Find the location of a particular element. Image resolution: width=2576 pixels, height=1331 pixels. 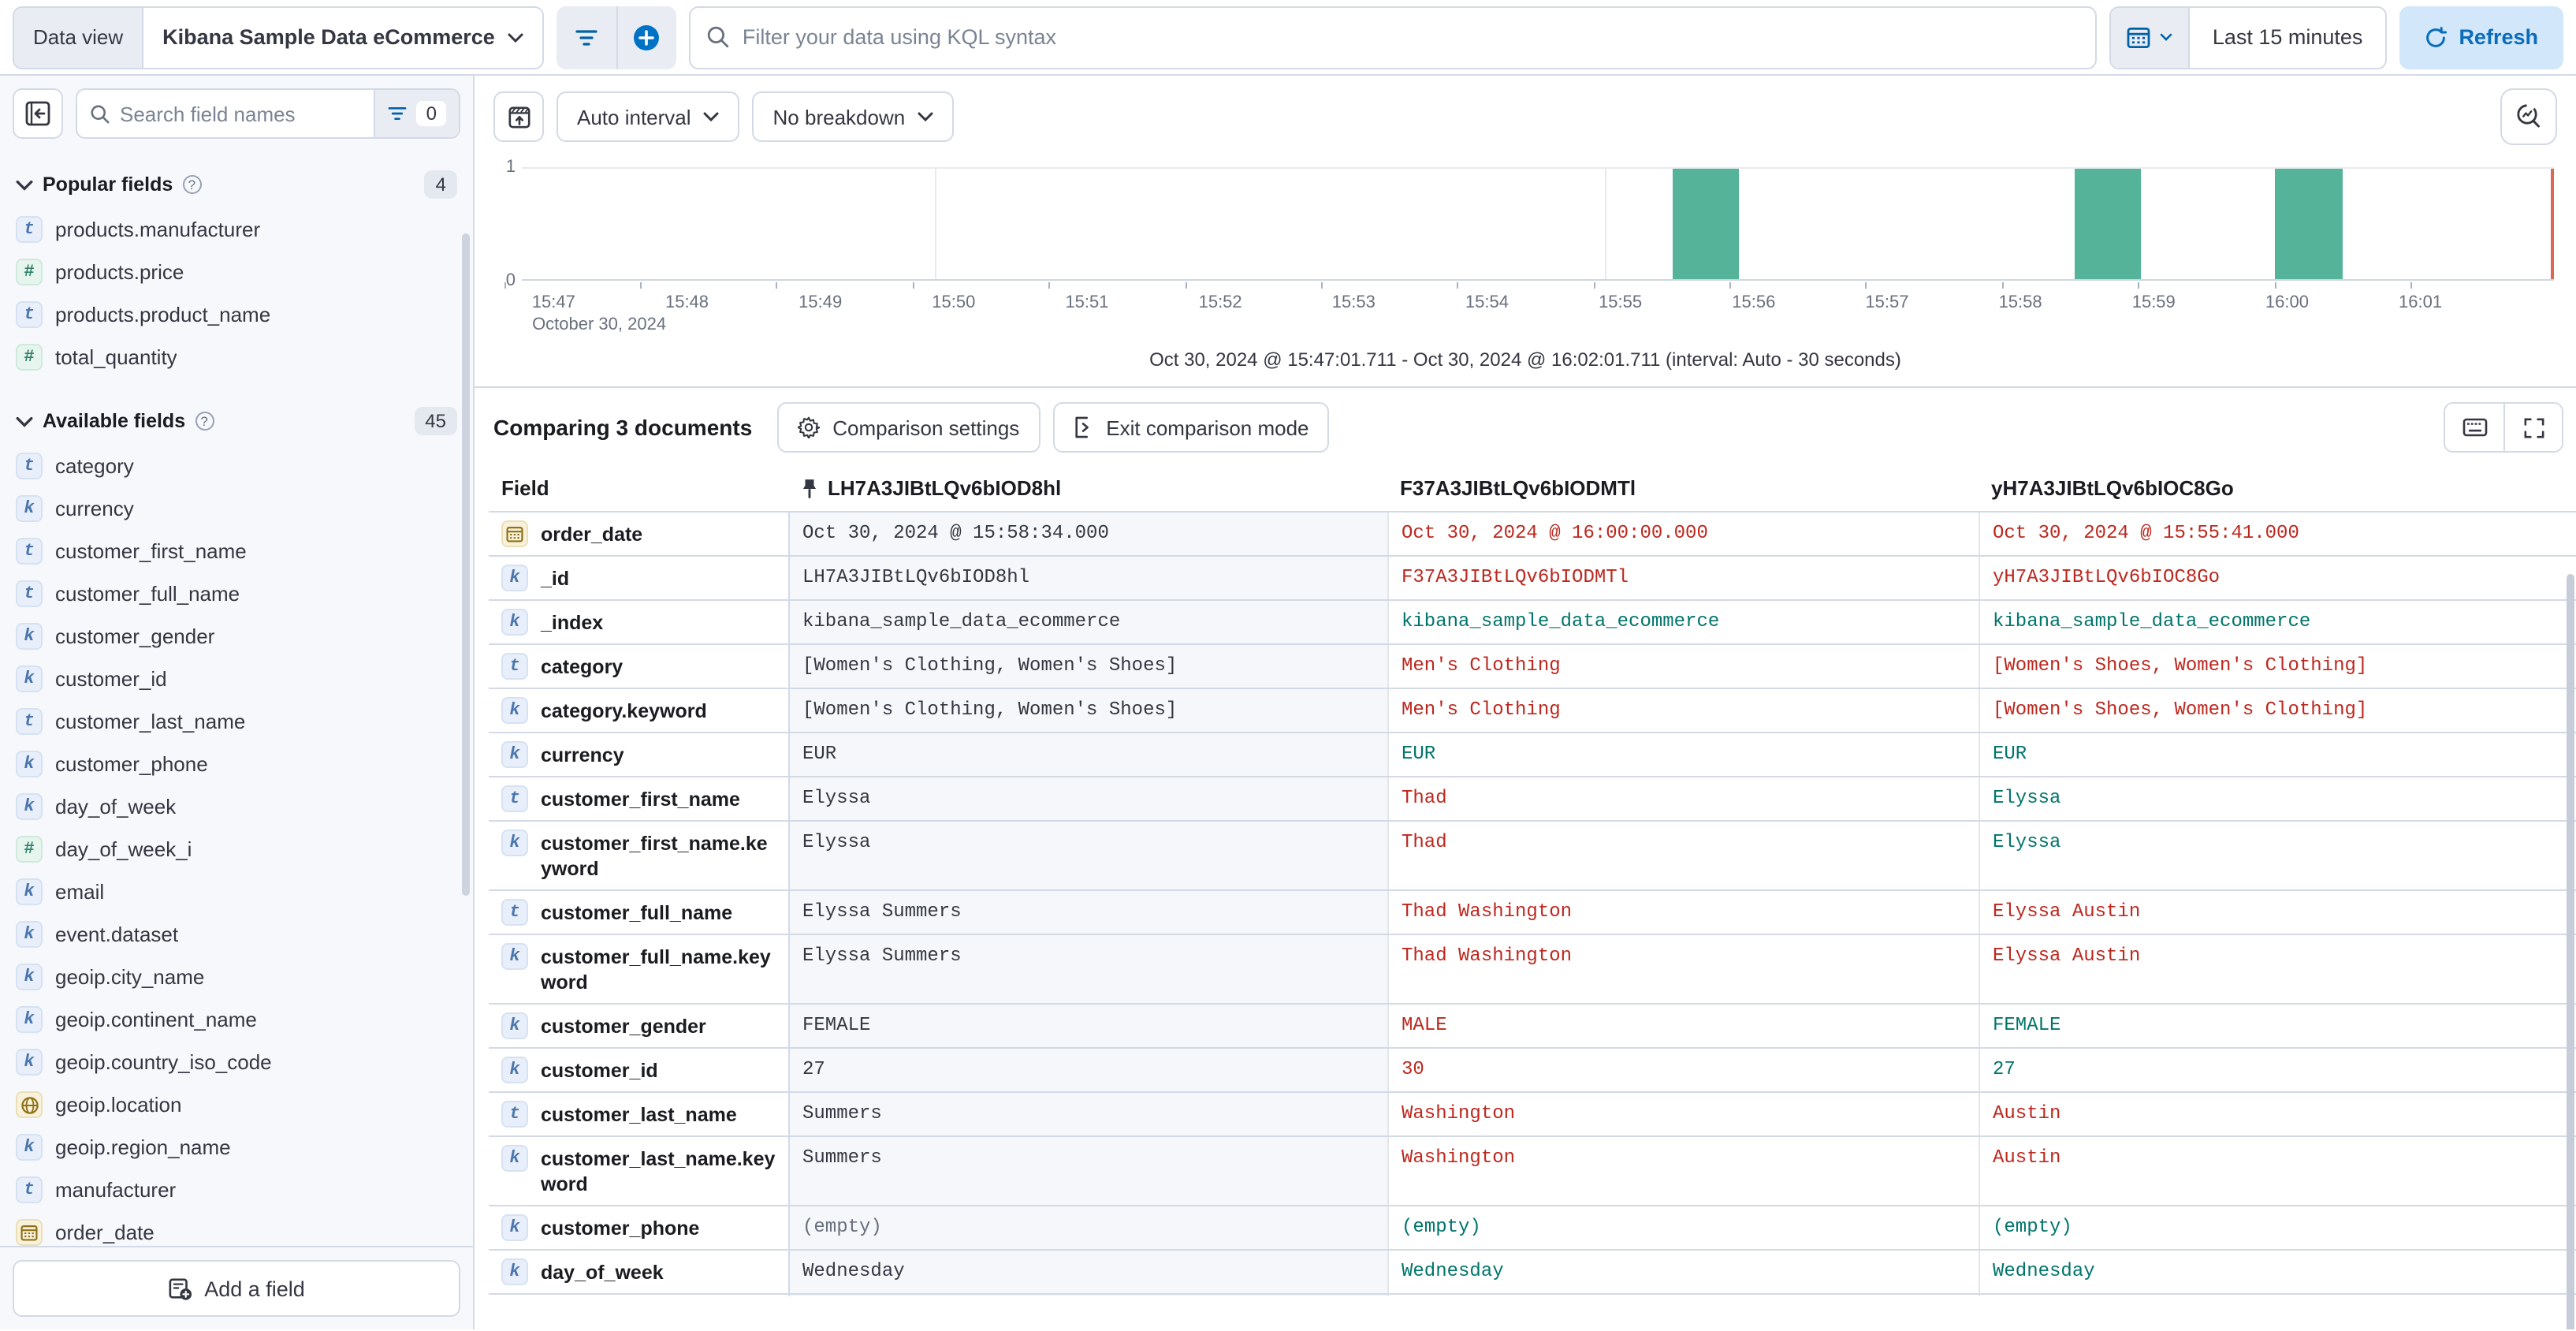

field-item-products.manufacturer: t products.manufacturer is located at coordinates (236, 229).